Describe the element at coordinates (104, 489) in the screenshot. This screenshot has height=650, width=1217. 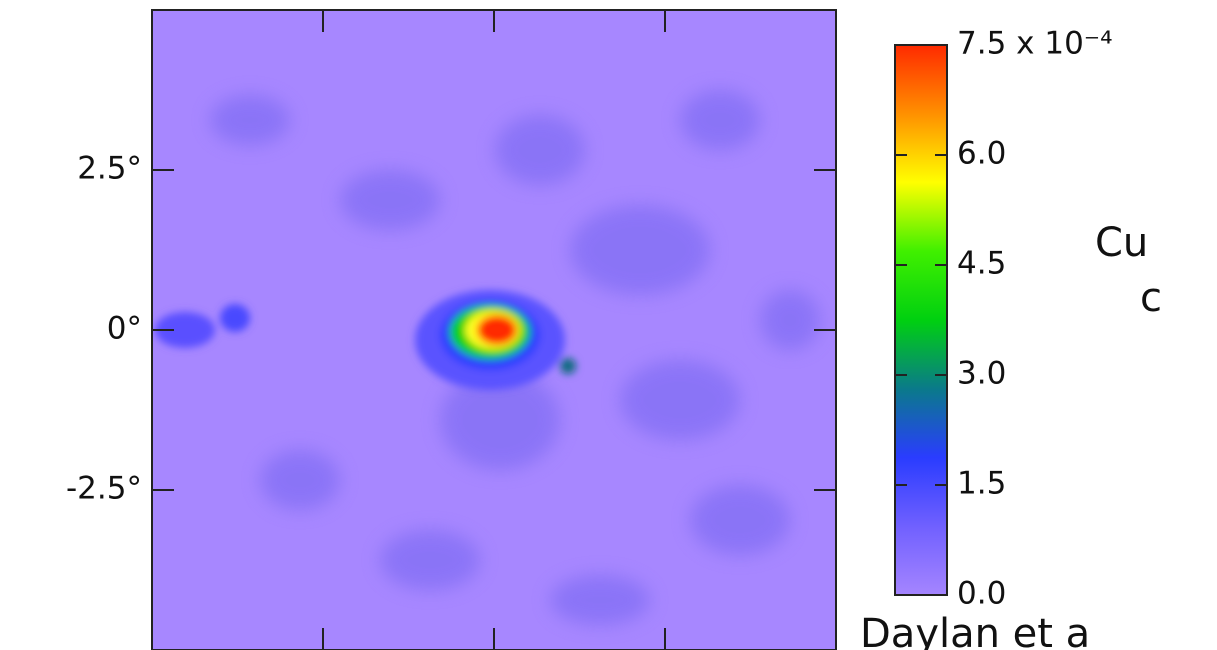
I see `y-tick-label: -2.5°` at that location.